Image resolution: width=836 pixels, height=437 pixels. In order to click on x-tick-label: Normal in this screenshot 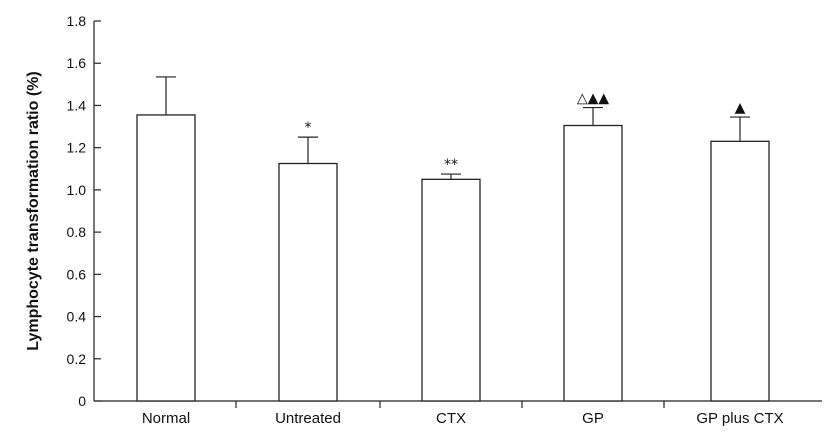, I will do `click(166, 418)`.